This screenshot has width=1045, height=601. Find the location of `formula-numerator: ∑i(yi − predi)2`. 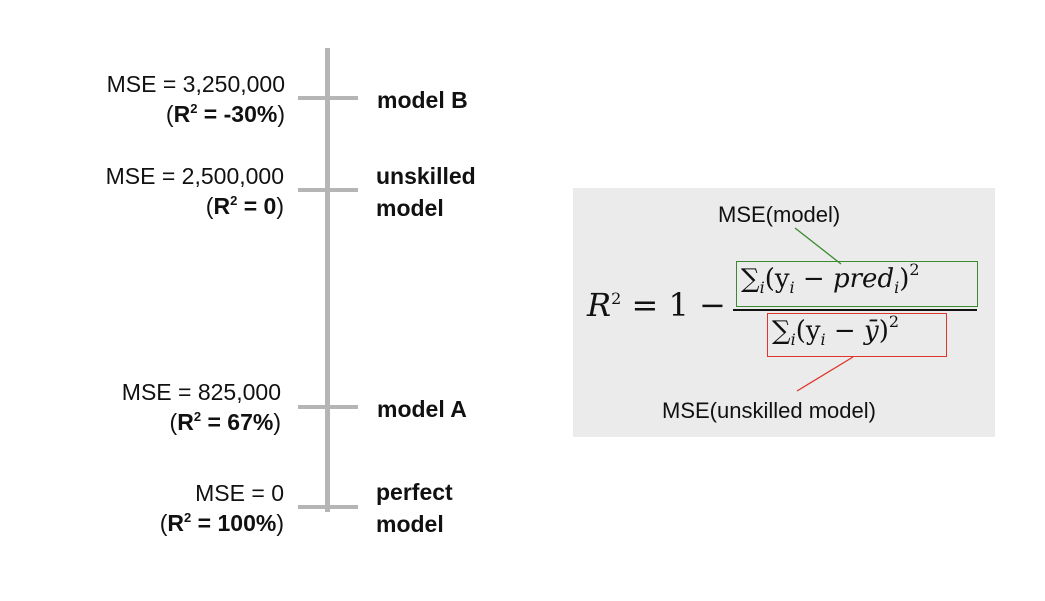

formula-numerator: ∑i(yi − predi)2 is located at coordinates (830, 278).